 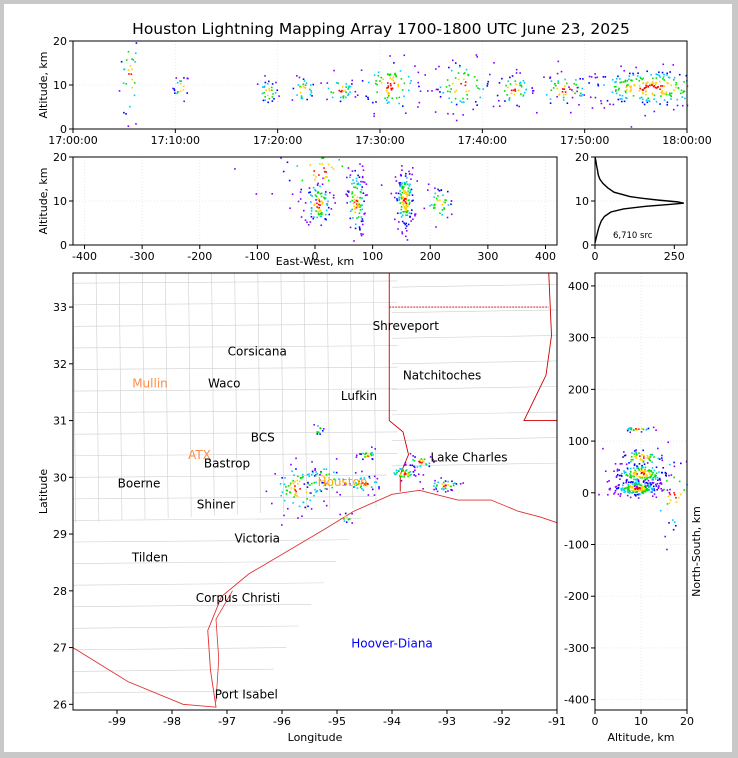 What do you see at coordinates (379, 140) in the screenshot?
I see `x-tick-label: 17:30:00` at bounding box center [379, 140].